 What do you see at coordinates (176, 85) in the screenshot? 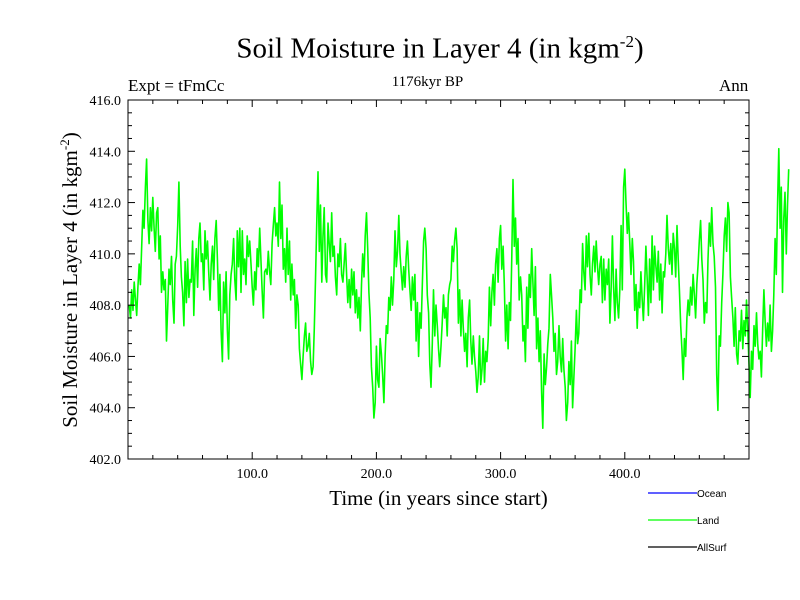
I see `experiment-label: Expt = tFmCc` at bounding box center [176, 85].